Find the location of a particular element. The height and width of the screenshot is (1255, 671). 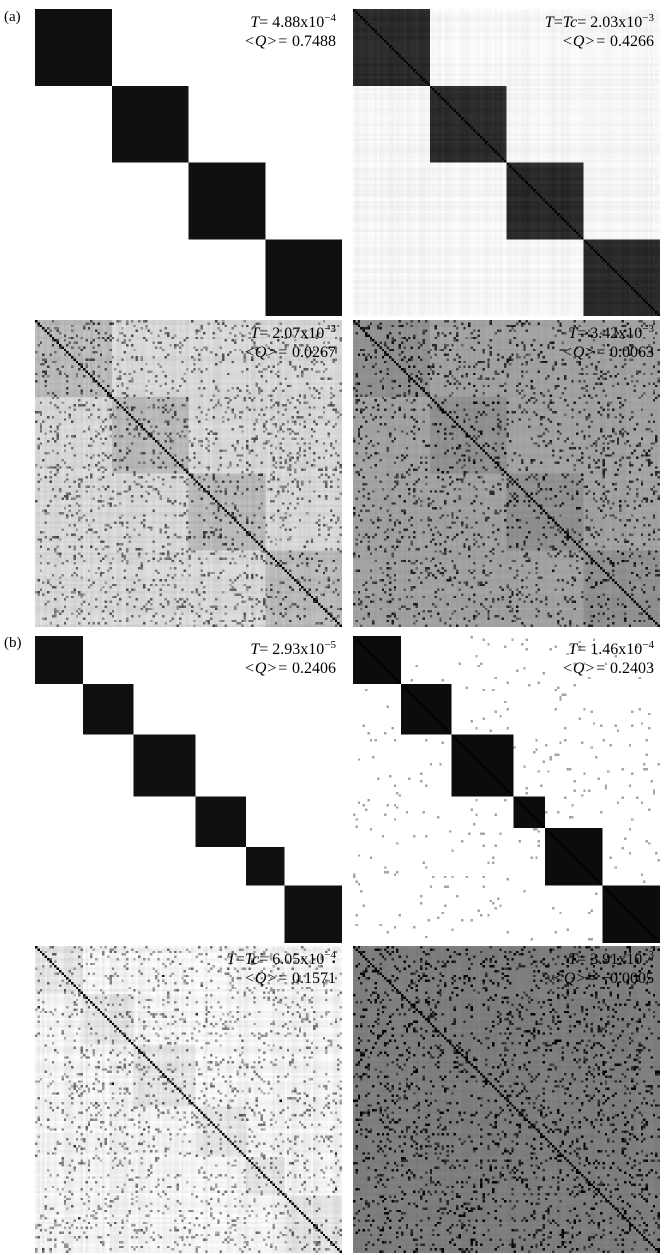

q-value: 0.2403 is located at coordinates (632, 668).